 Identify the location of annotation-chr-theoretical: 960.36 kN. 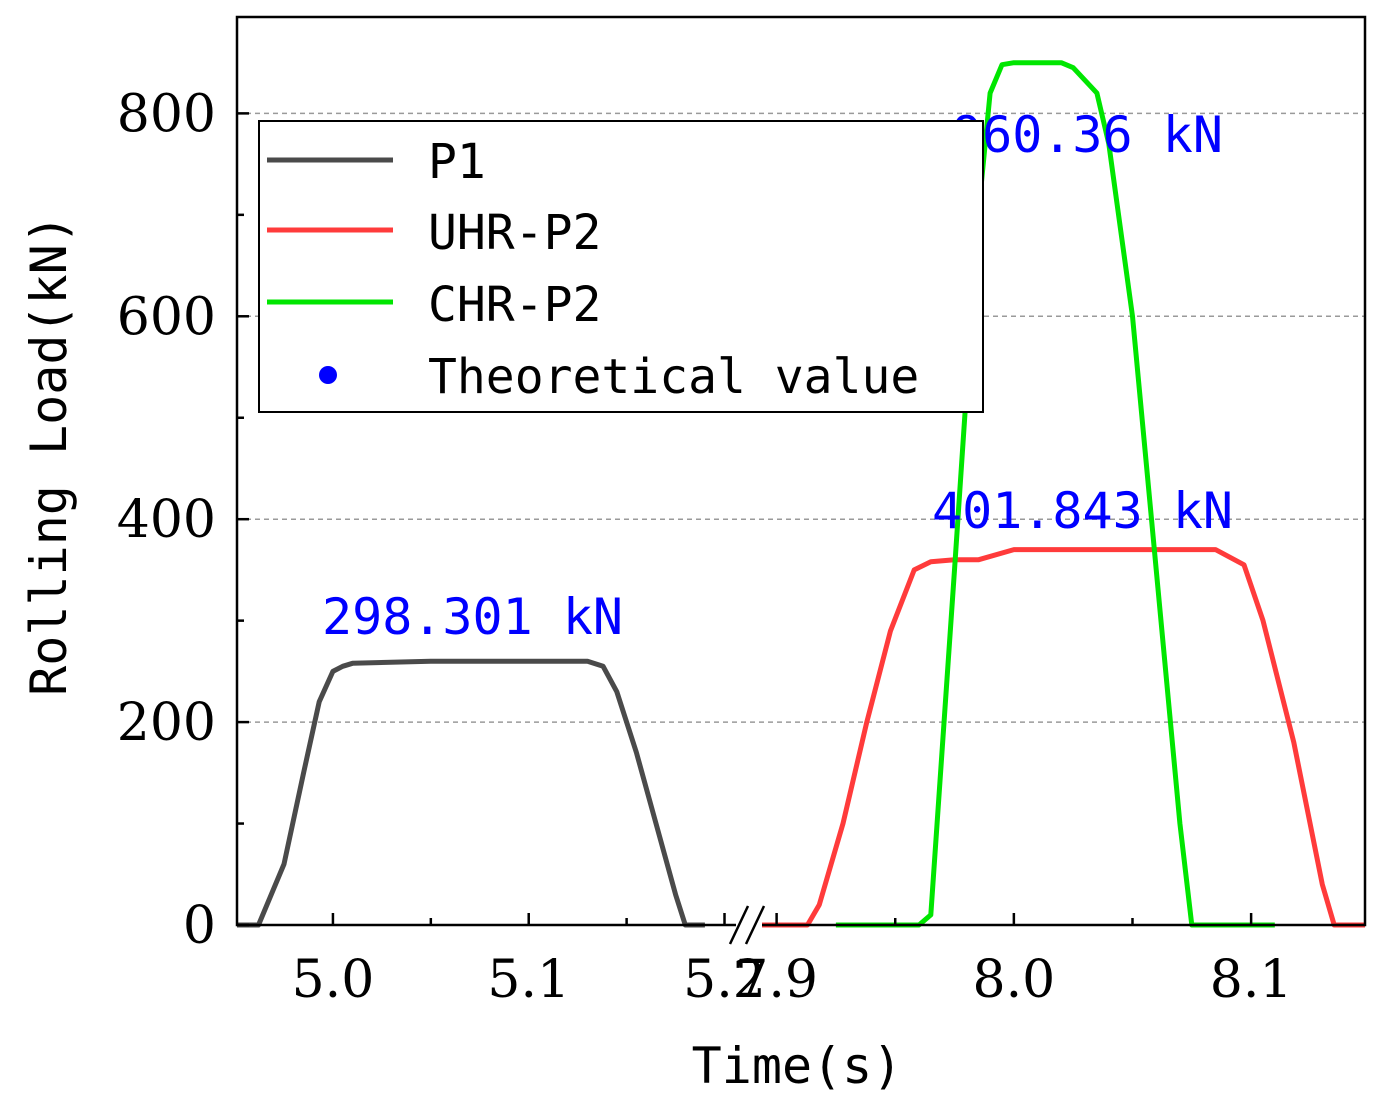
(1087, 135).